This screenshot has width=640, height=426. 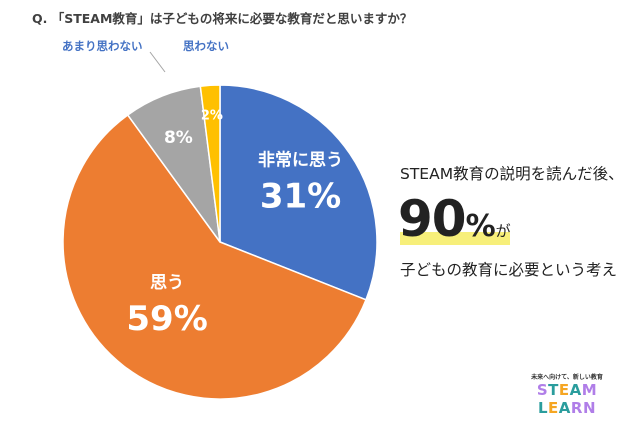 What do you see at coordinates (212, 116) in the screenshot?
I see `slice-value-label: 2%` at bounding box center [212, 116].